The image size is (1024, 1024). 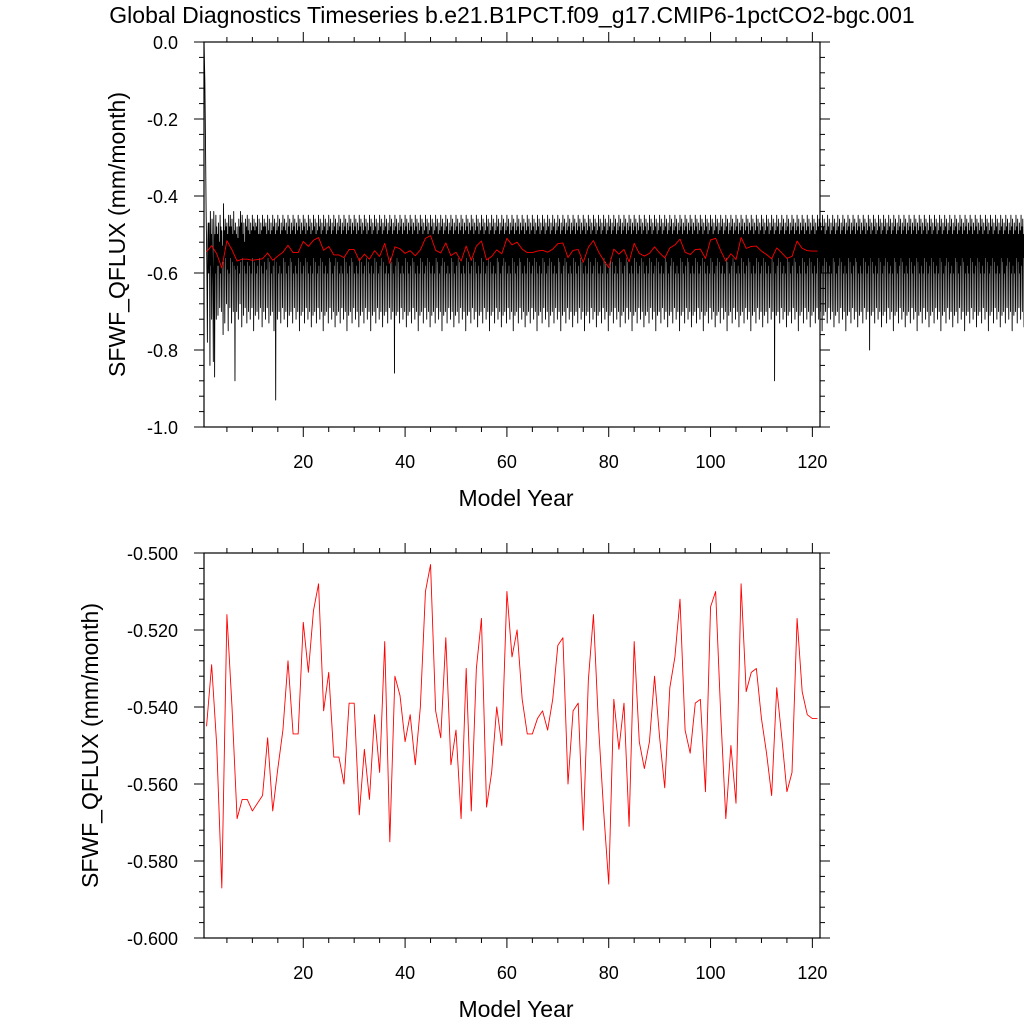 What do you see at coordinates (162, 120) in the screenshot?
I see `y-tick-label: -0.2` at bounding box center [162, 120].